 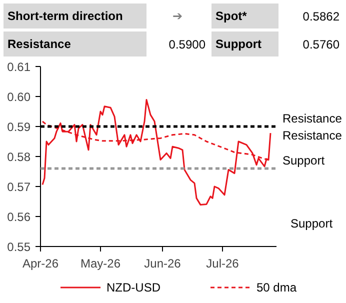 I want to click on text: Short-term direction, so click(x=65, y=16).